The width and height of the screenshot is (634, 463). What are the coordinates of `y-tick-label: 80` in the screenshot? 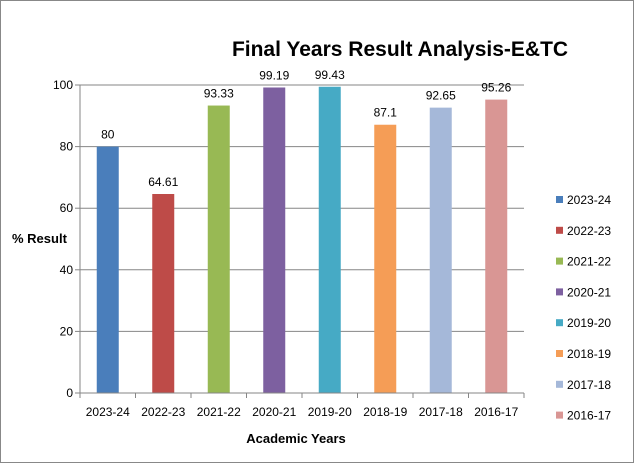 It's located at (67, 147).